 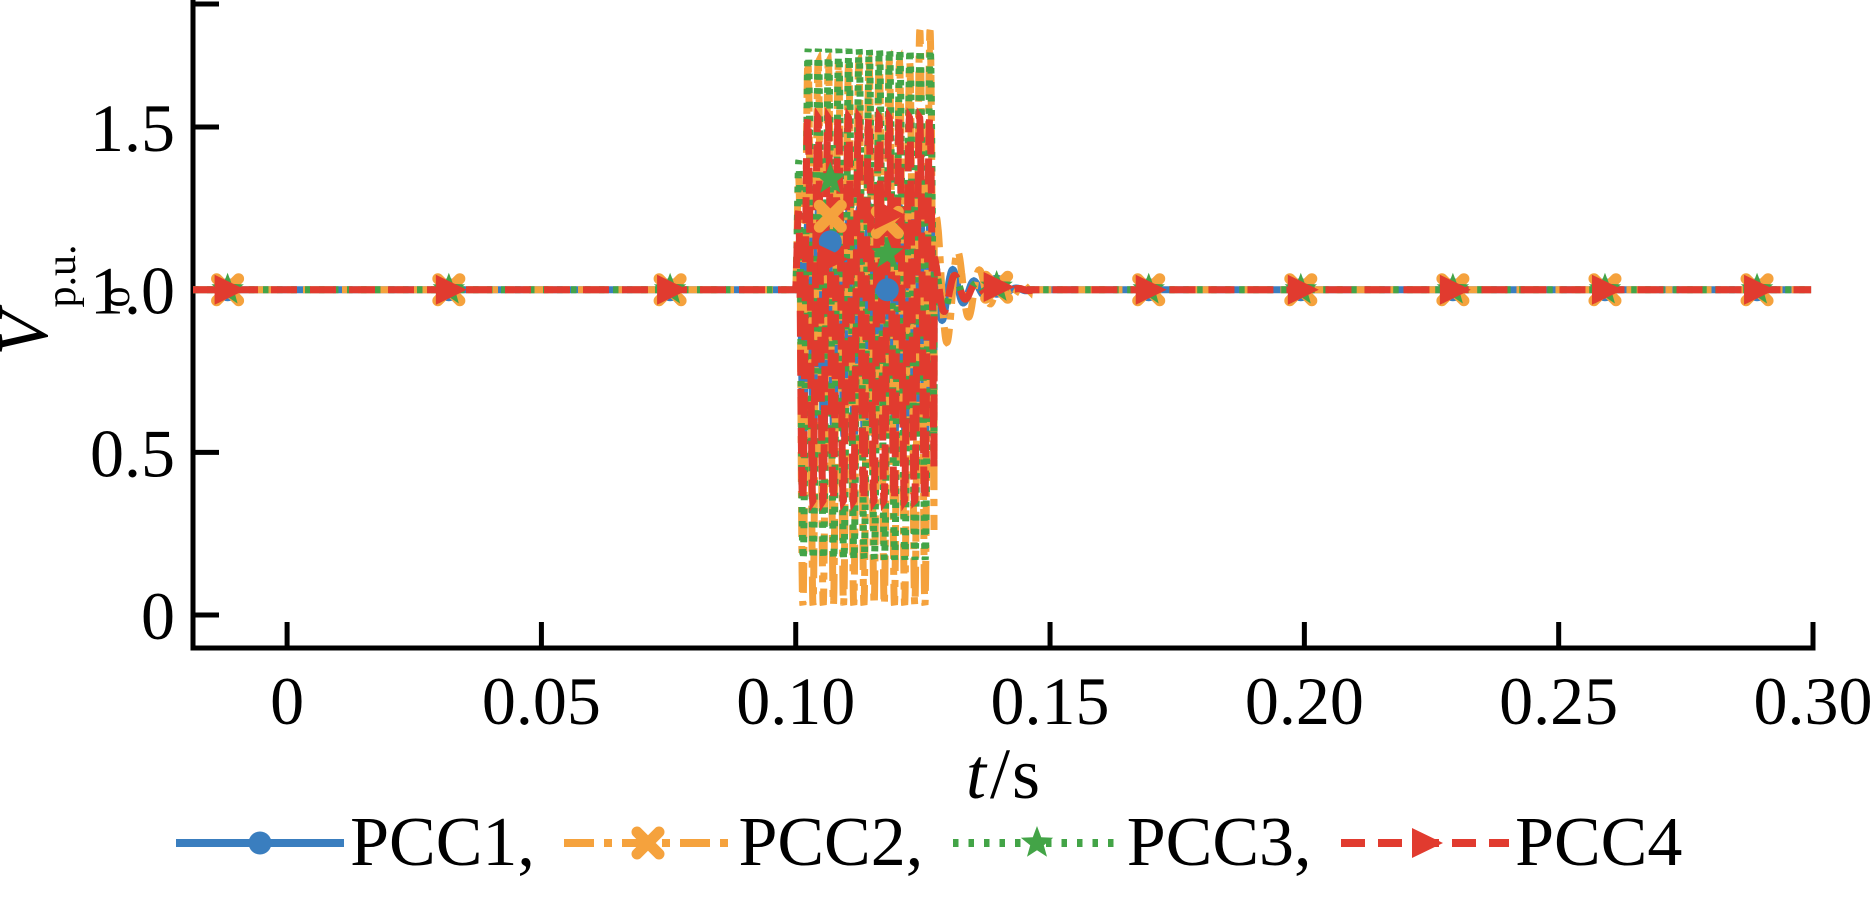 I want to click on legend-sample-dashed, so click(x=1425, y=843).